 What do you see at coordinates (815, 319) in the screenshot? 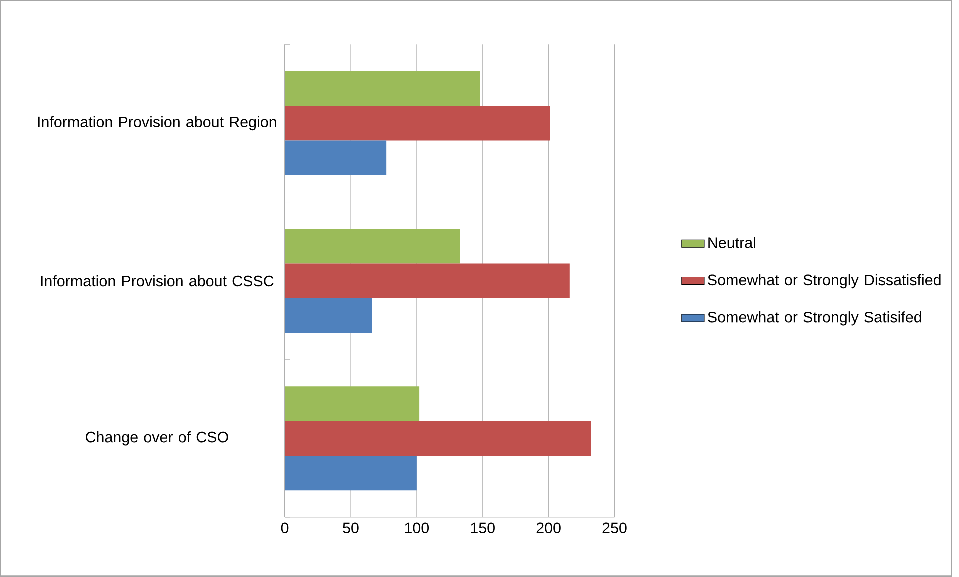
I see `legend-label: Somewhat or Strongly Satisifed` at bounding box center [815, 319].